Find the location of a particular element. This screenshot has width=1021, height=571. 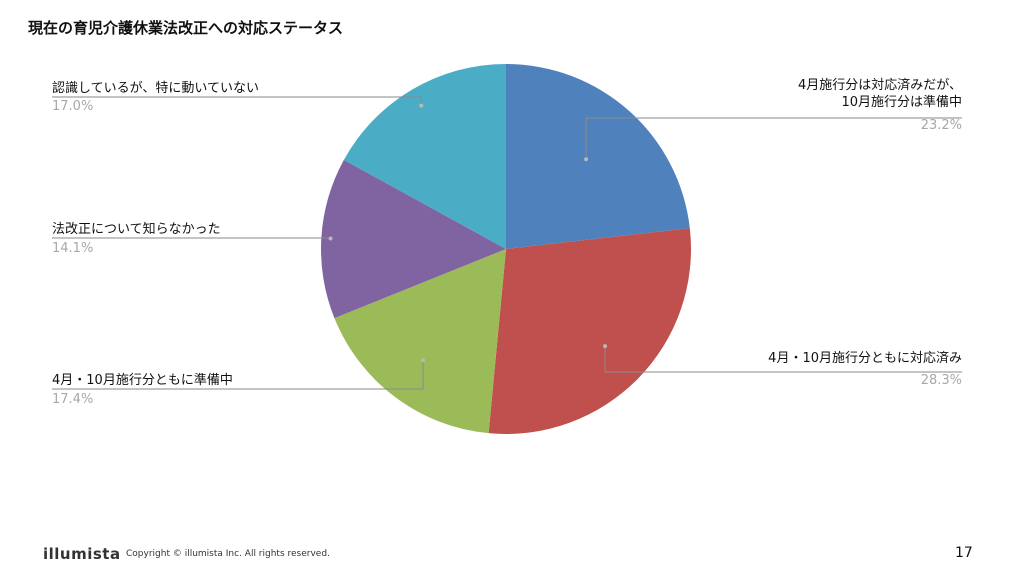

slice-label-1: 4月・10月施行分ともに対応済み is located at coordinates (865, 358).